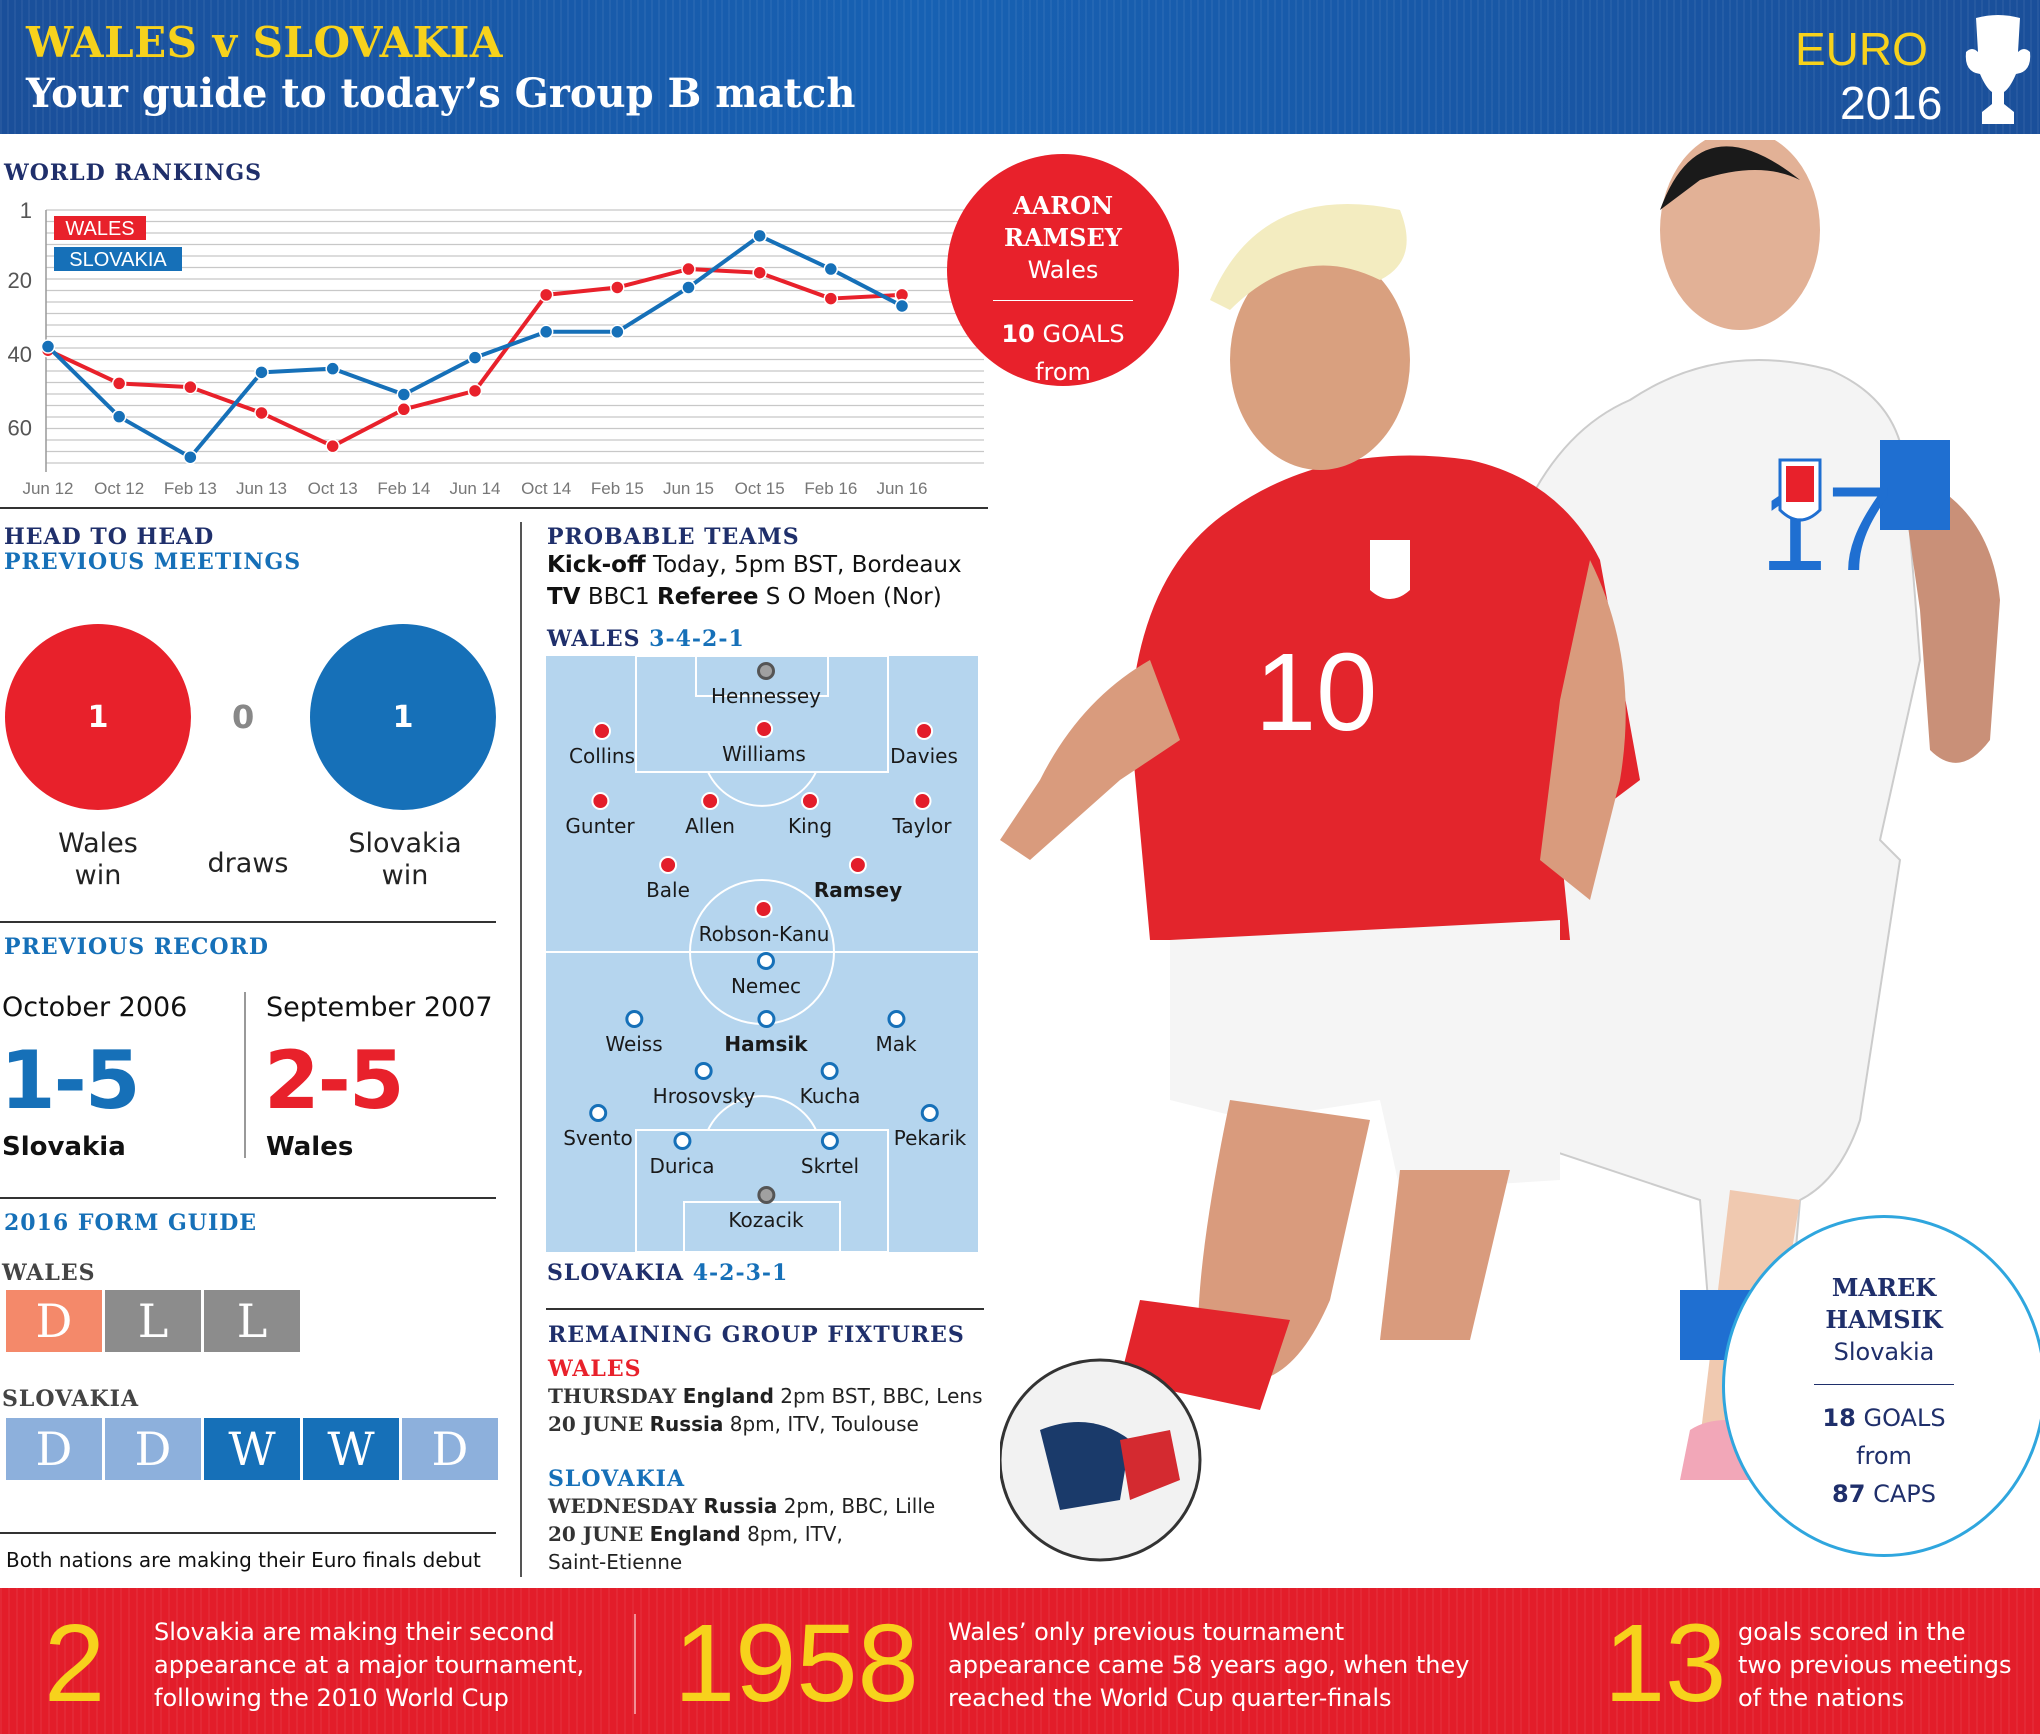 The height and width of the screenshot is (1734, 2040). Describe the element at coordinates (1884, 1494) in the screenshot. I see `hamsik-caps: 87 CAPS` at that location.